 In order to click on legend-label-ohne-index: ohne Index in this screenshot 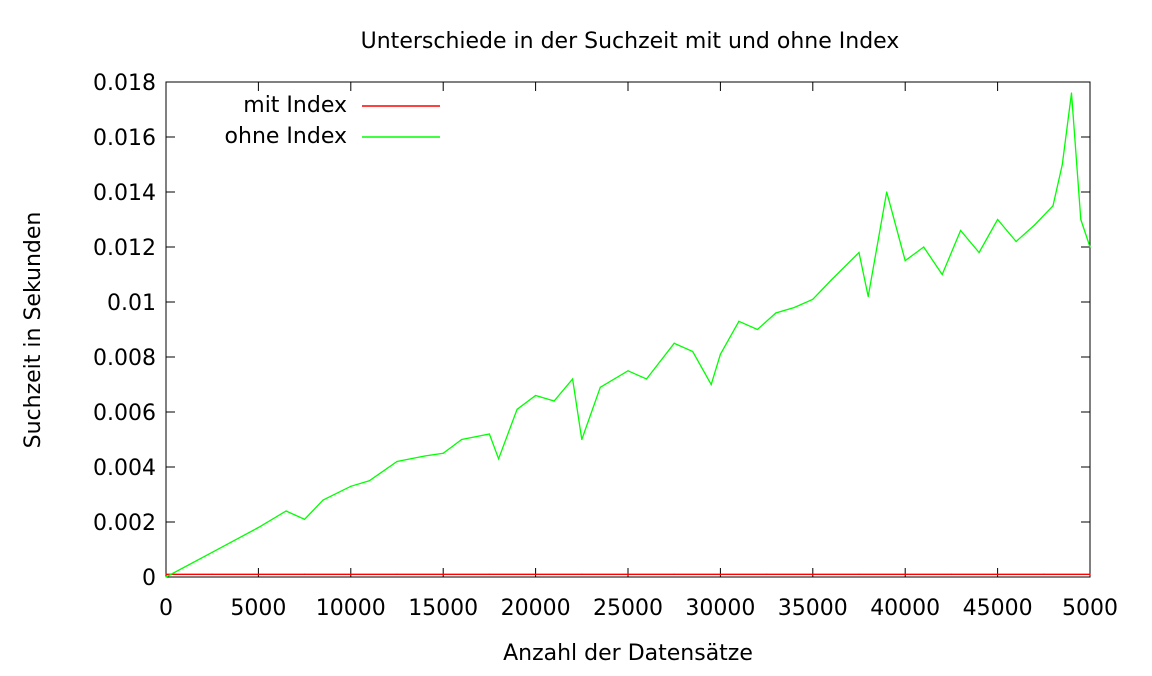, I will do `click(286, 136)`.